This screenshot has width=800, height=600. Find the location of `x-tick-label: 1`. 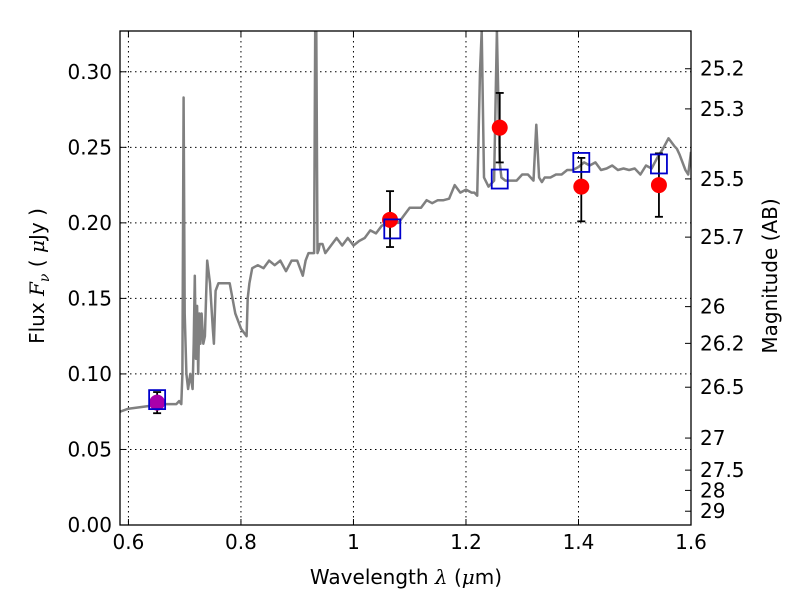

x-tick-label: 1 is located at coordinates (353, 542).